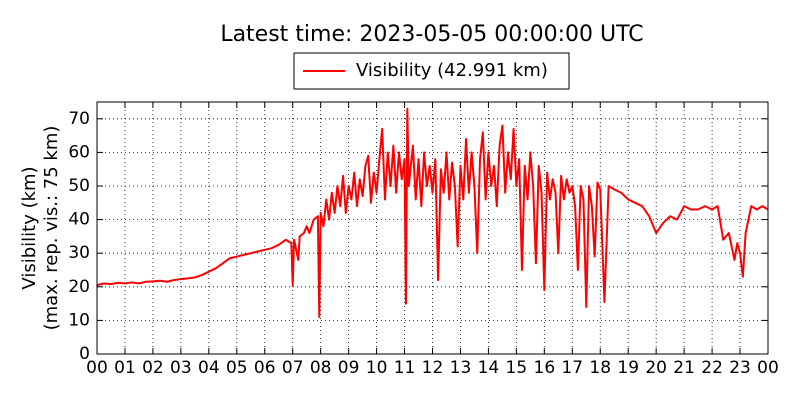 The image size is (800, 400). What do you see at coordinates (79, 220) in the screenshot?
I see `y-tick-label: 40` at bounding box center [79, 220].